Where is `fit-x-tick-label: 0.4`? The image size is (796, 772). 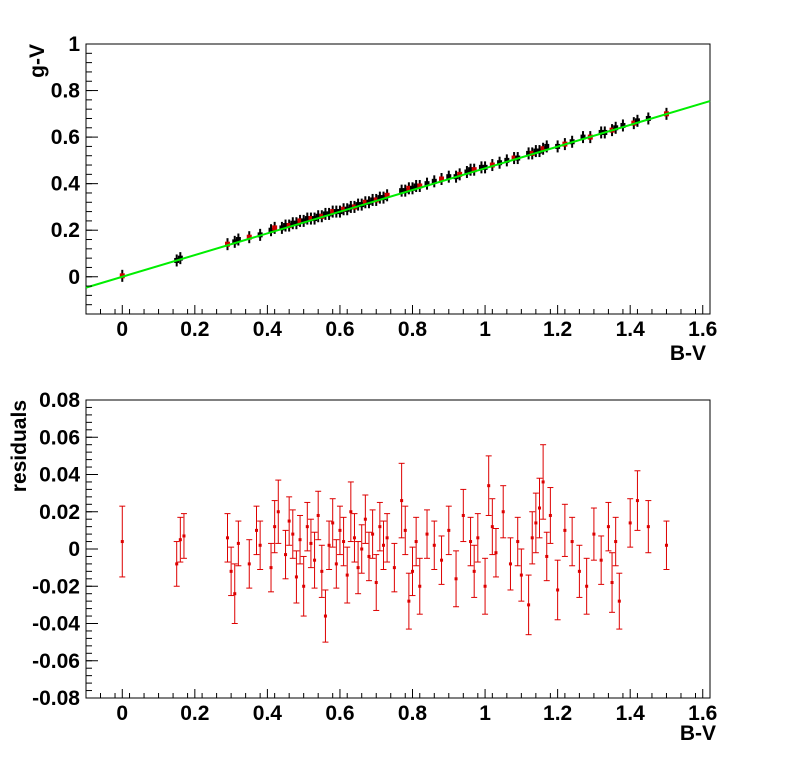 fit-x-tick-label: 0.4 is located at coordinates (268, 329).